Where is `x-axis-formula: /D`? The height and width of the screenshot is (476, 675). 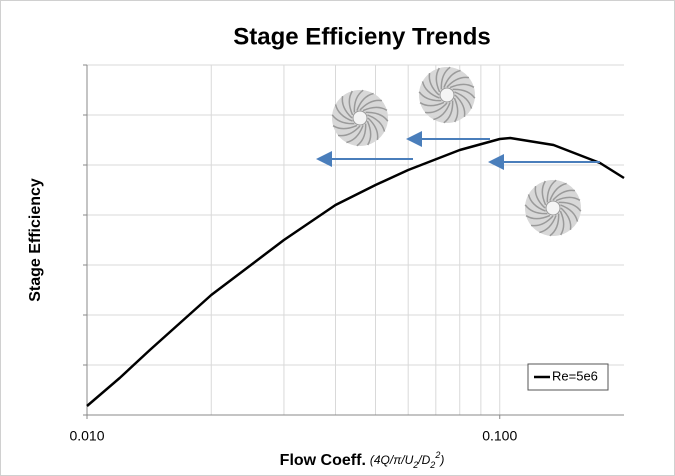
x-axis-formula: /D is located at coordinates (423, 460).